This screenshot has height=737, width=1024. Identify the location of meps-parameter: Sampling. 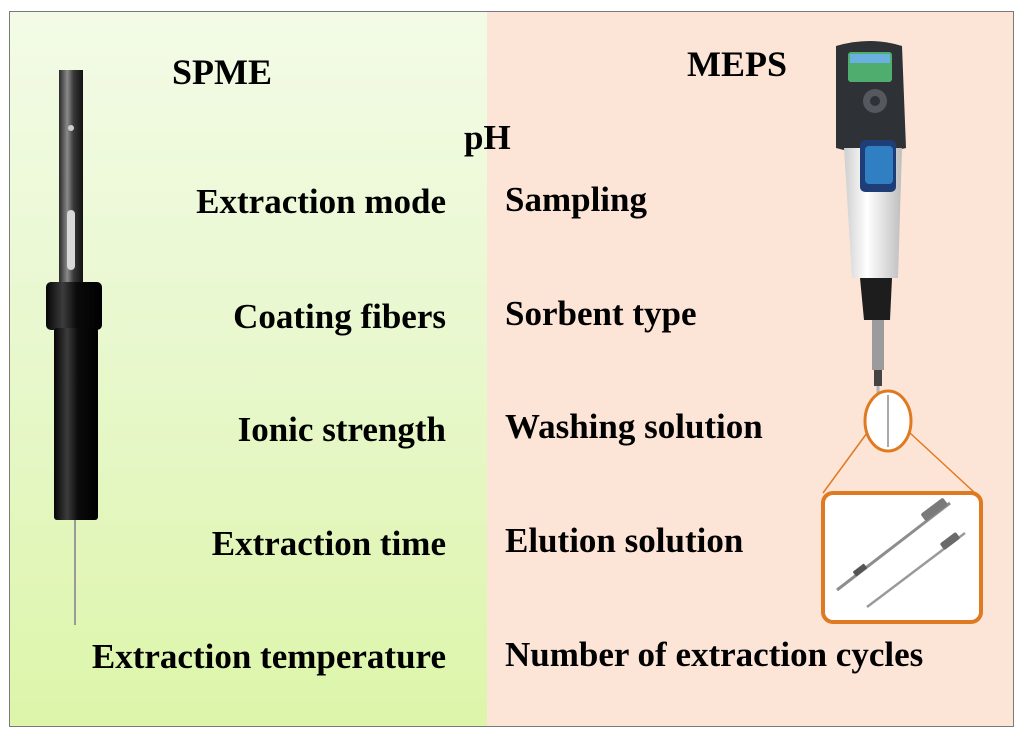
(576, 199).